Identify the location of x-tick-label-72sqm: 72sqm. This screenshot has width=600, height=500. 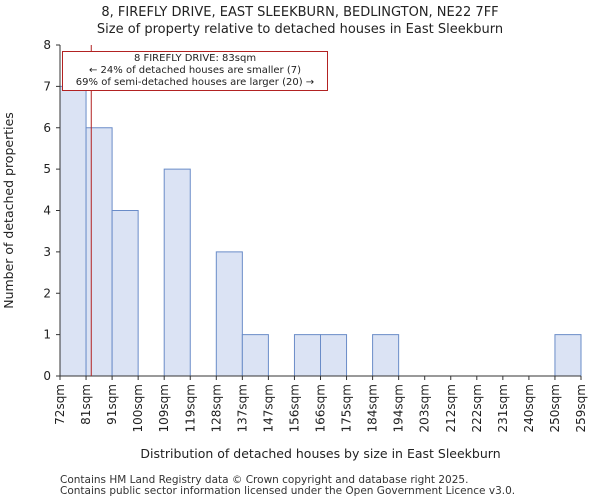
(60, 404).